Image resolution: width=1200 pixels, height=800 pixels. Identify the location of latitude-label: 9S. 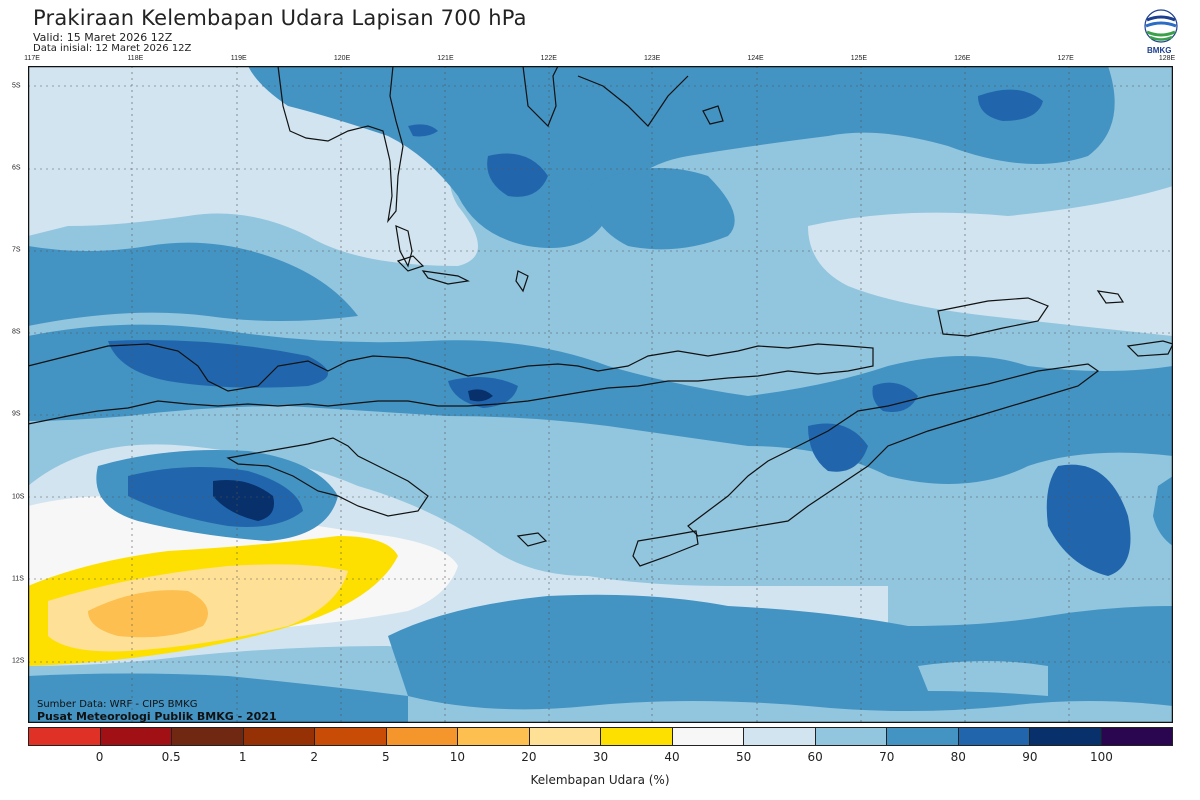
(16, 414).